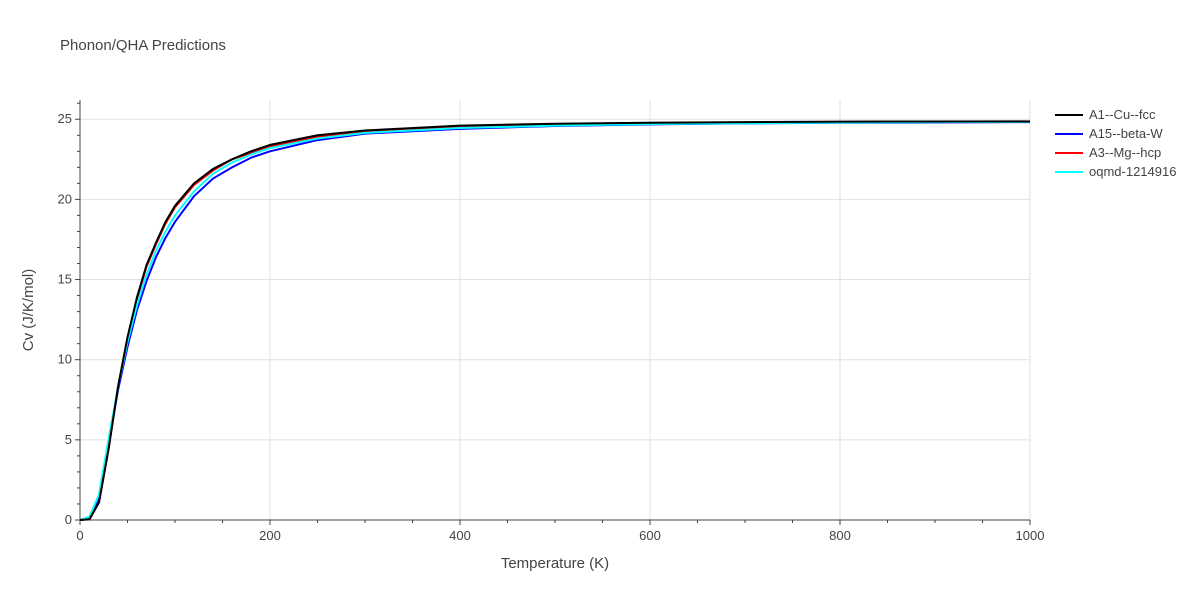 This screenshot has width=1200, height=600. What do you see at coordinates (840, 535) in the screenshot?
I see `x-tick-label: 800` at bounding box center [840, 535].